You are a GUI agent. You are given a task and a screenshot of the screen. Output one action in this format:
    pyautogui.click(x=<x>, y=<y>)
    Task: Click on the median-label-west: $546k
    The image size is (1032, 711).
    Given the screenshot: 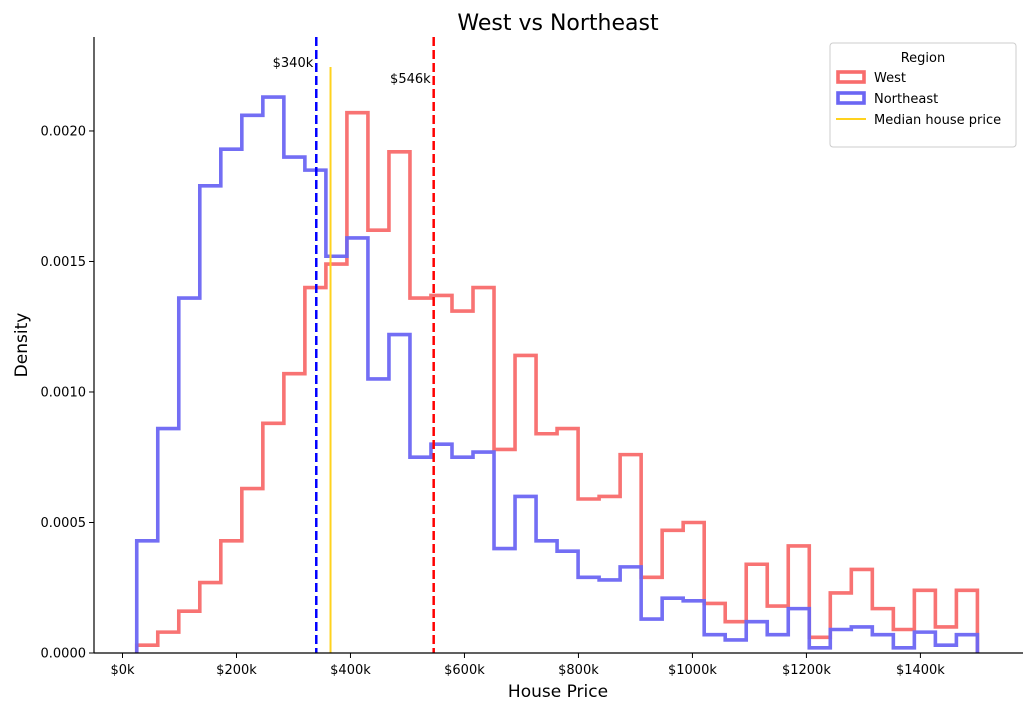 What is the action you would take?
    pyautogui.click(x=410, y=79)
    